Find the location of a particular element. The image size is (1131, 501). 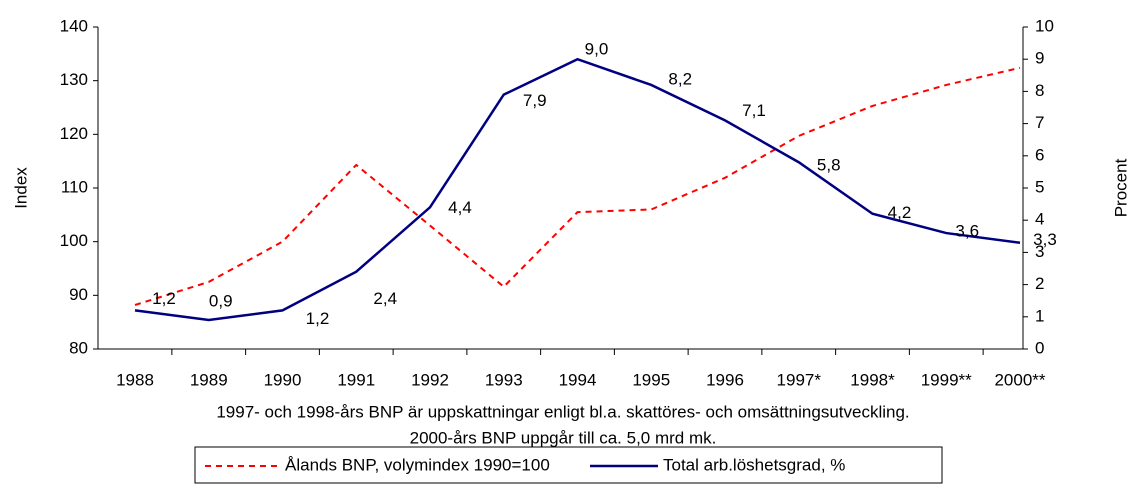

y2-tick-label: 5 is located at coordinates (1039, 186).